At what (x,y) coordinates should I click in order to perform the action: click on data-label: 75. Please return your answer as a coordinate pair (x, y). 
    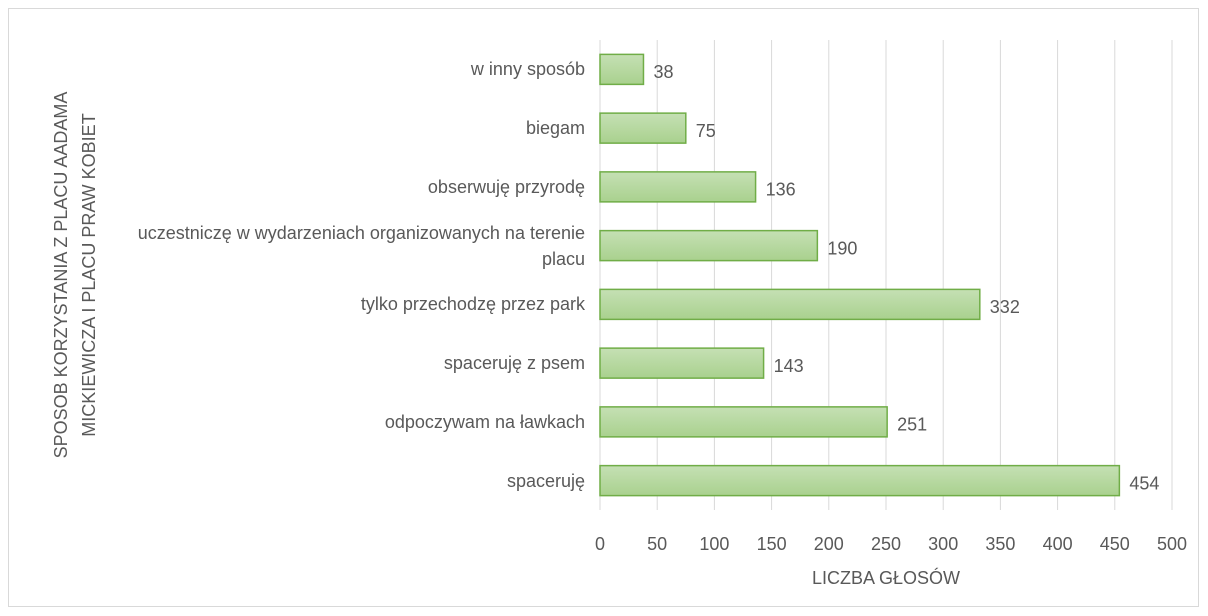
    Looking at the image, I should click on (706, 131).